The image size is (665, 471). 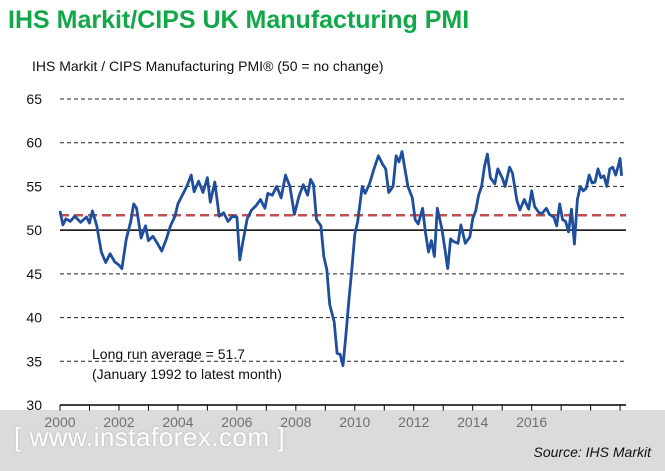 What do you see at coordinates (239, 20) in the screenshot?
I see `chart-title: IHS Markit/CIPS UK Manufacturing PMI` at bounding box center [239, 20].